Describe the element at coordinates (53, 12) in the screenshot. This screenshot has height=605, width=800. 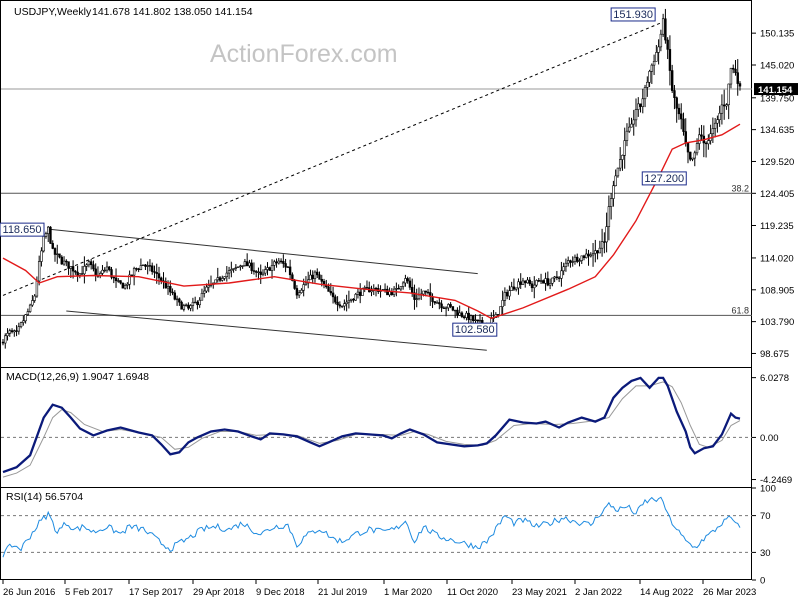
I see `chart-symbol-title: USDJPY,Weekly` at that location.